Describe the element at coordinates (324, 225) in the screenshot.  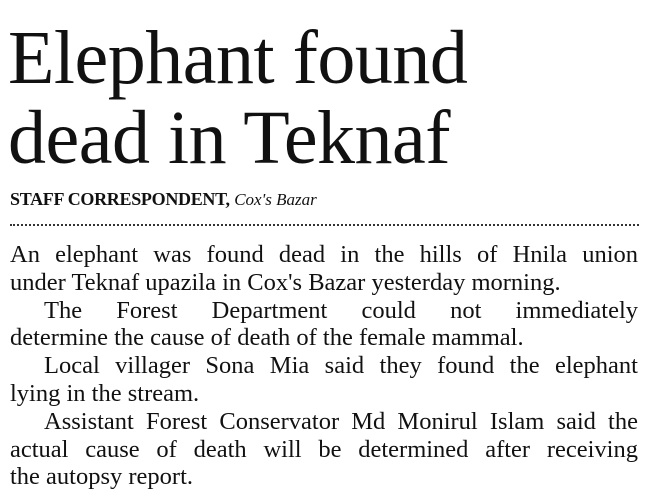
I see `dotted-divider` at that location.